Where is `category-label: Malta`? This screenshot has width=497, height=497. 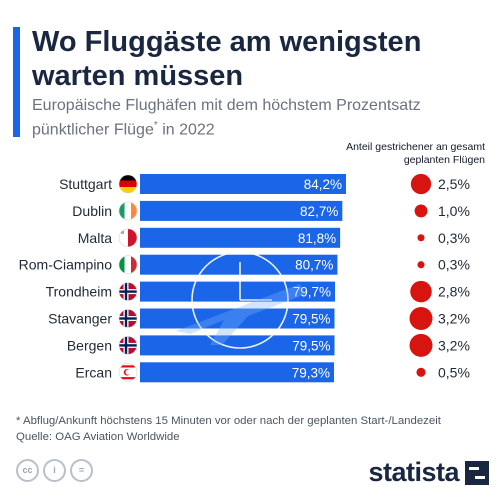
category-label: Malta is located at coordinates (95, 238).